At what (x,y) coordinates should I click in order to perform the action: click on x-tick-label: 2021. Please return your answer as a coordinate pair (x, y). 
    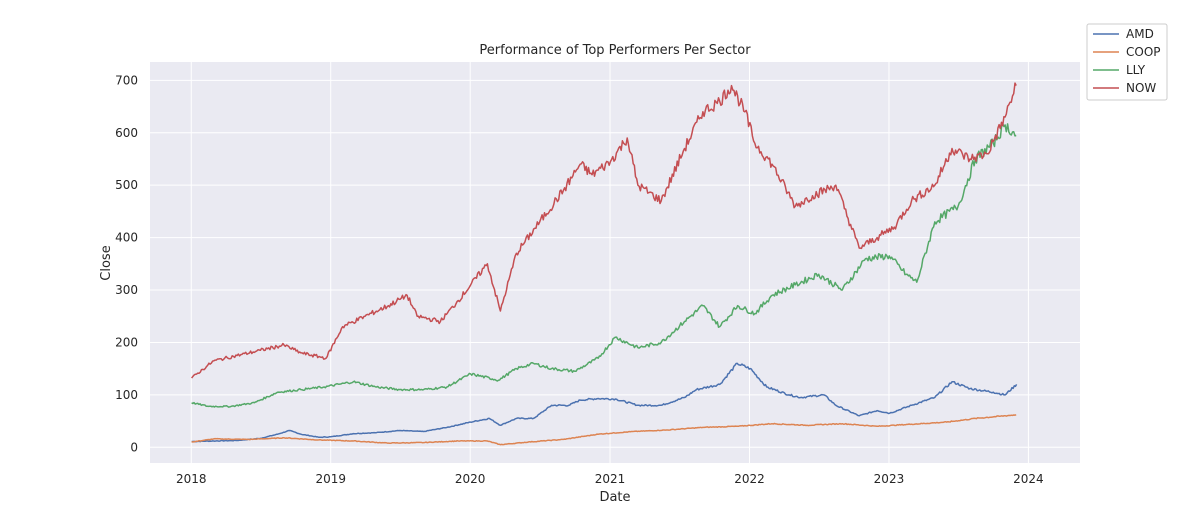
    Looking at the image, I should click on (610, 479).